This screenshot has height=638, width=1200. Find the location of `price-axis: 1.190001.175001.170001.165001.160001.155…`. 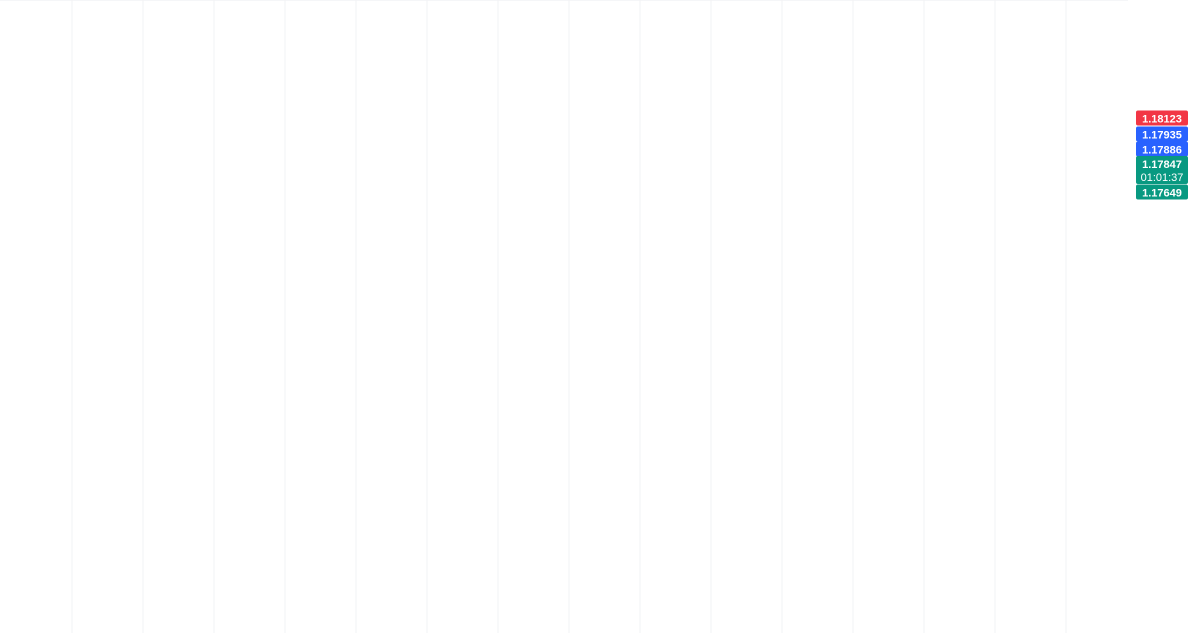

price-axis: 1.190001.175001.170001.165001.160001.155… is located at coordinates (1164, 316).